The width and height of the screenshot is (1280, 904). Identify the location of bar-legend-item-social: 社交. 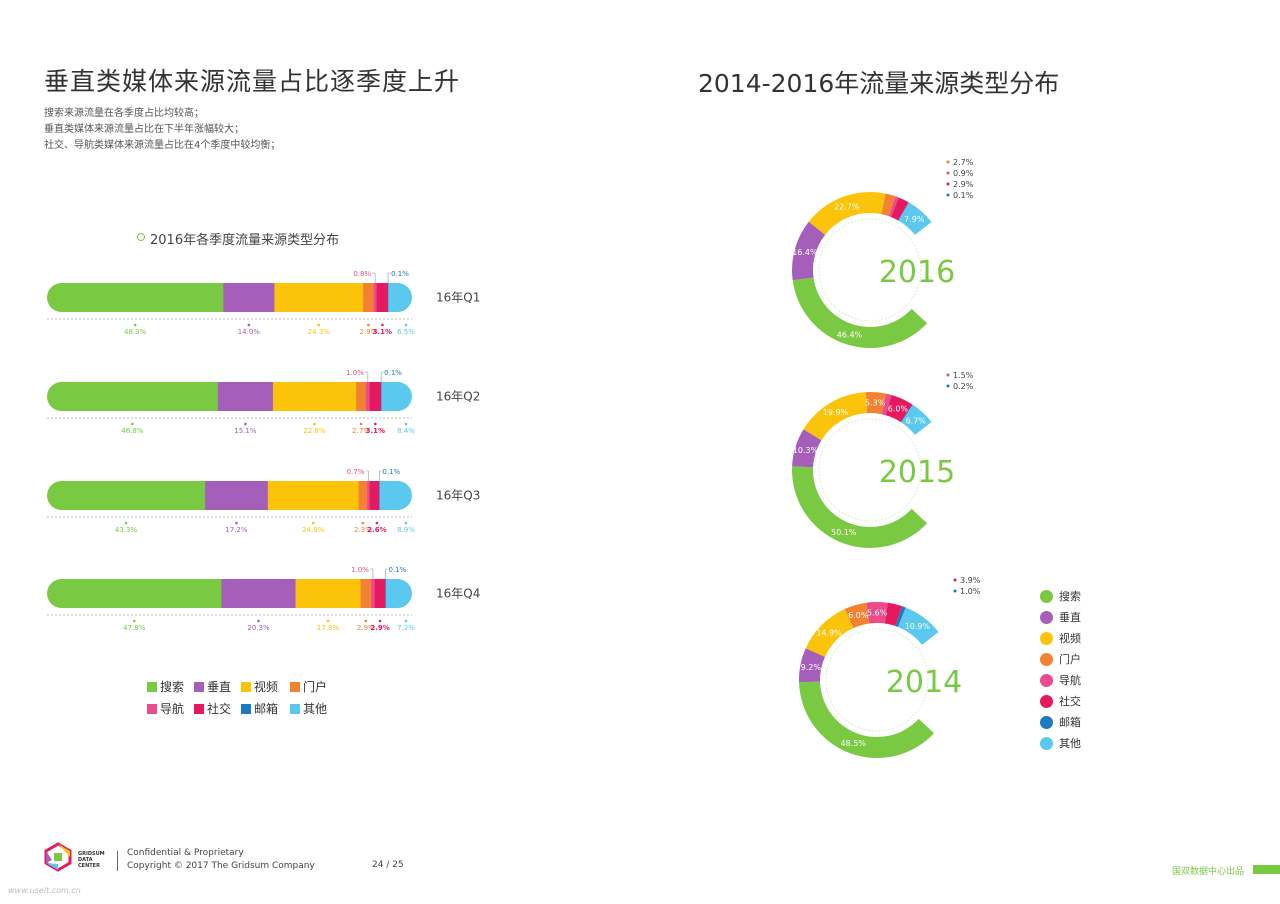
(212, 708).